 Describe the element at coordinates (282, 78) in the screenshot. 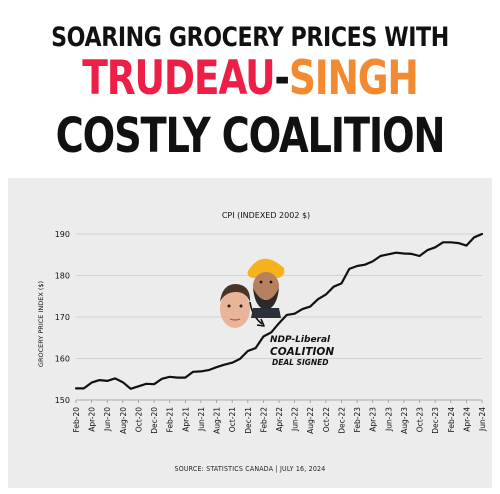

I see `headline-dash: -` at that location.